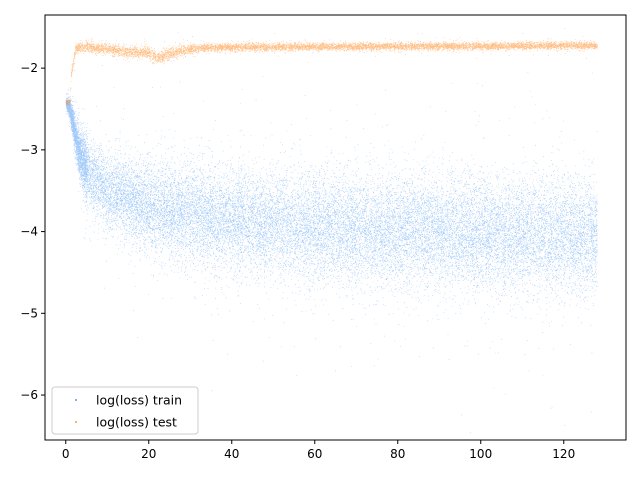 The width and height of the screenshot is (640, 480). What do you see at coordinates (314, 454) in the screenshot?
I see `x-tick-label: 60` at bounding box center [314, 454].